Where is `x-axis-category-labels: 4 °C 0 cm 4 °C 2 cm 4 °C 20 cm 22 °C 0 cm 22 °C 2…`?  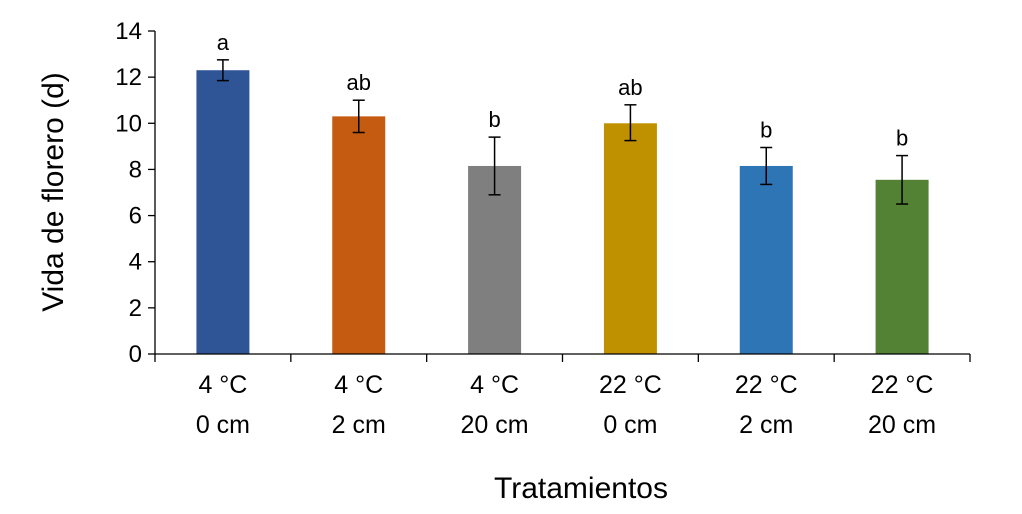 x-axis-category-labels: 4 °C 0 cm 4 °C 2 cm 4 °C 20 cm 22 °C 0 cm 22 °C 2… is located at coordinates (566, 405).